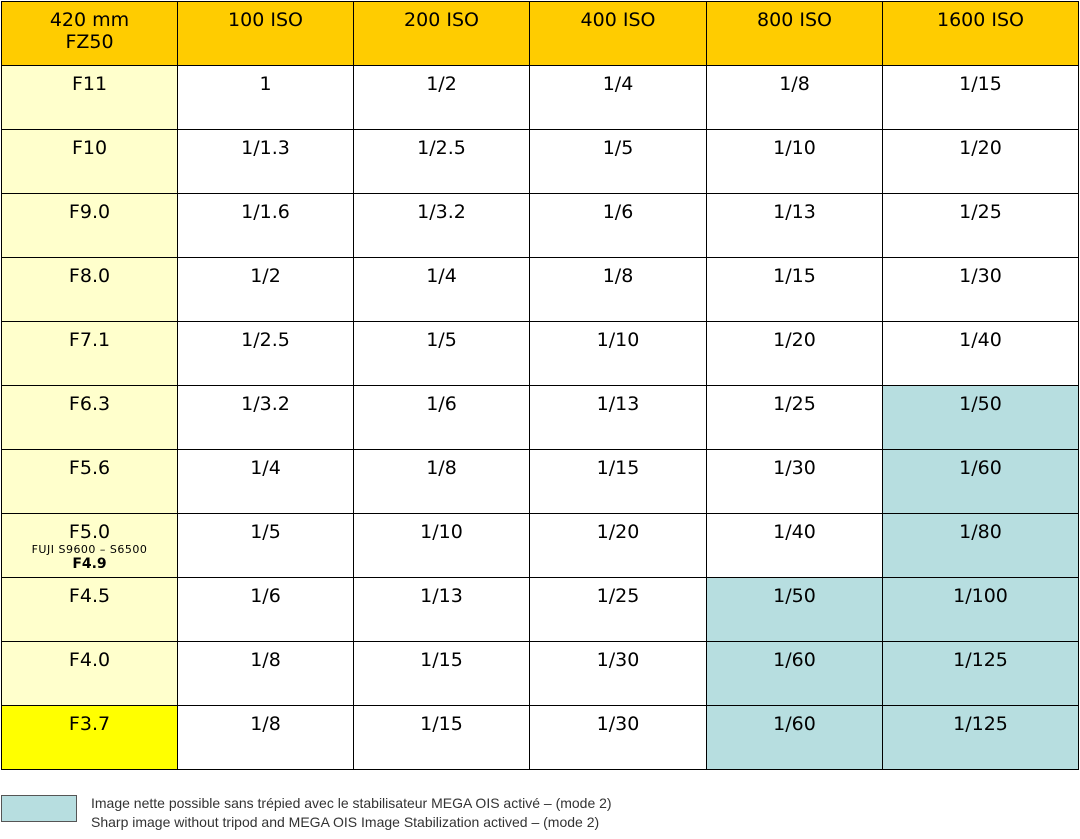 The width and height of the screenshot is (1080, 839). I want to click on aperture-cell: F9.0, so click(89, 225).